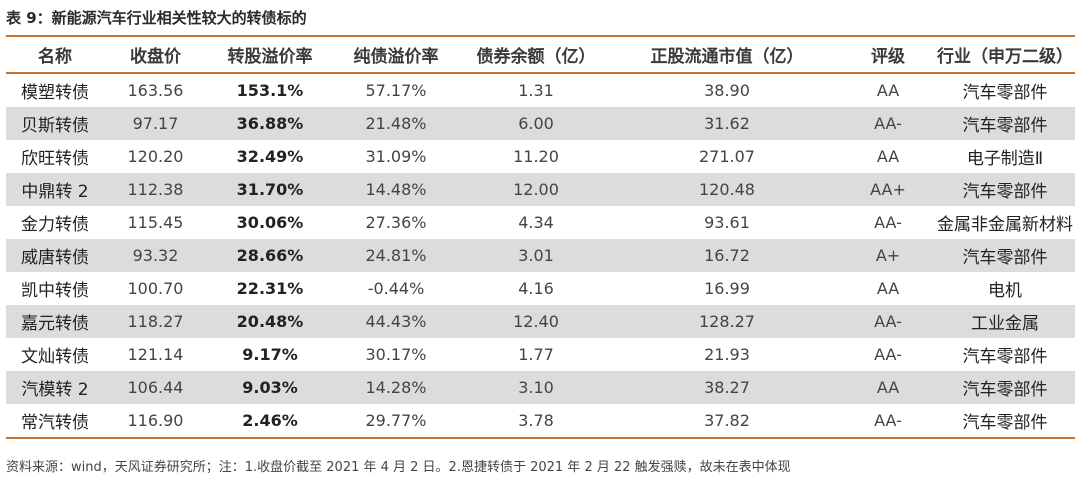  What do you see at coordinates (536, 55) in the screenshot?
I see `header-balance: 债券余额（亿）` at bounding box center [536, 55].